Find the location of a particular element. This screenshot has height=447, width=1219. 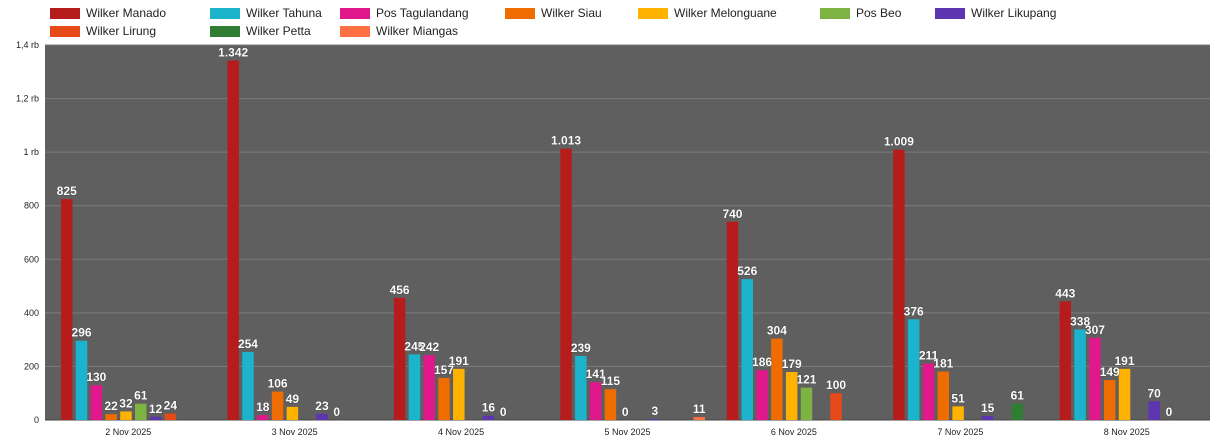

data-label: 526 is located at coordinates (747, 271).